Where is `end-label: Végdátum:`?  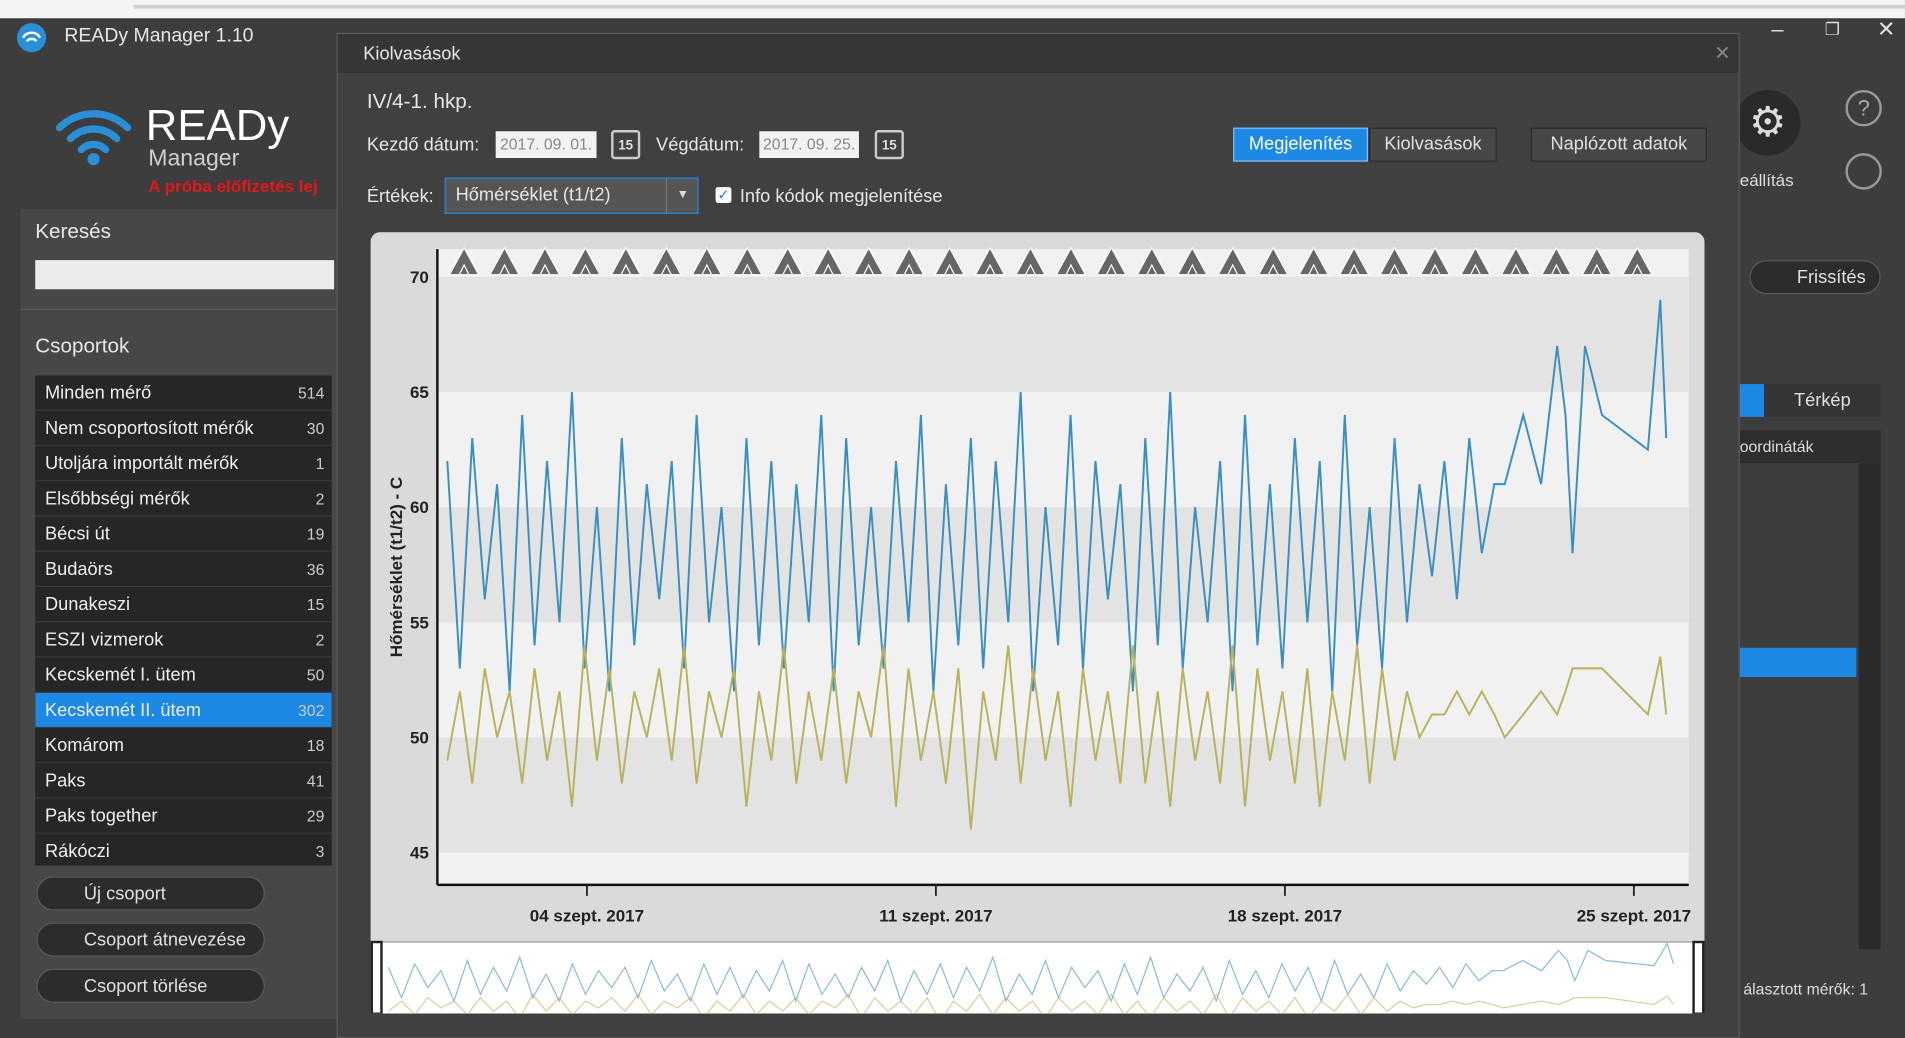
end-label: Végdátum: is located at coordinates (700, 145).